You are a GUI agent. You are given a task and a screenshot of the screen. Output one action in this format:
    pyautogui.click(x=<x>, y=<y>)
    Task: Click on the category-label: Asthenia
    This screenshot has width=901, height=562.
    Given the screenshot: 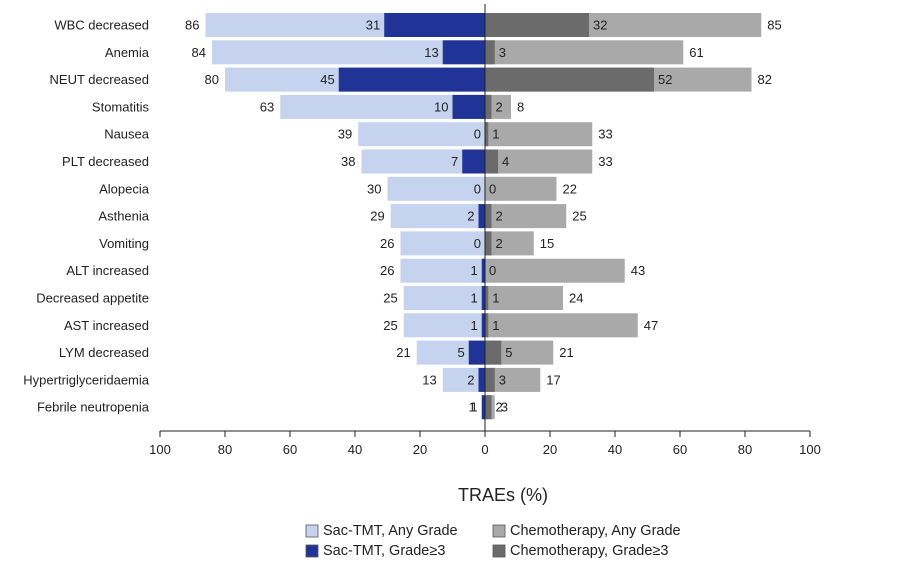 What is the action you would take?
    pyautogui.click(x=123, y=216)
    